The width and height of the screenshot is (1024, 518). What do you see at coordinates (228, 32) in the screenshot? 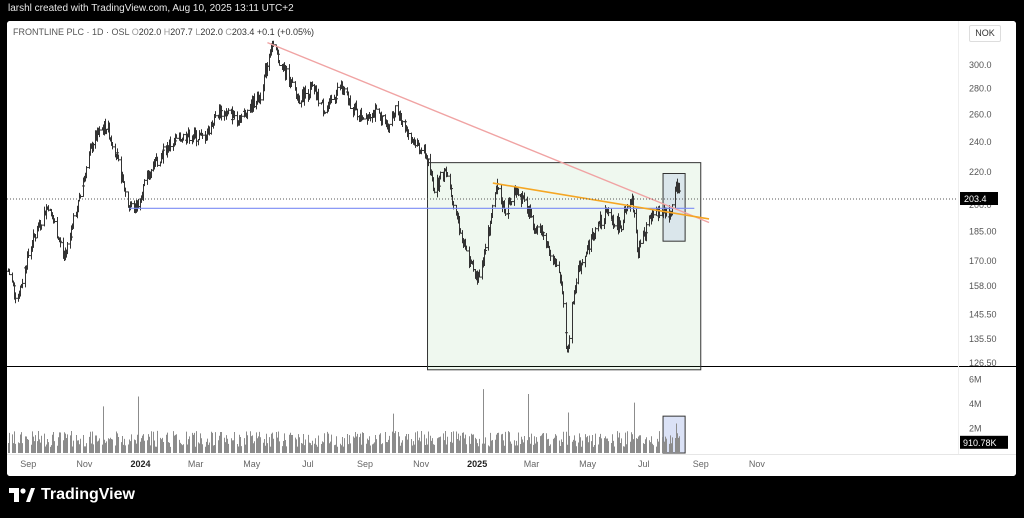
I see `close-key: C` at bounding box center [228, 32].